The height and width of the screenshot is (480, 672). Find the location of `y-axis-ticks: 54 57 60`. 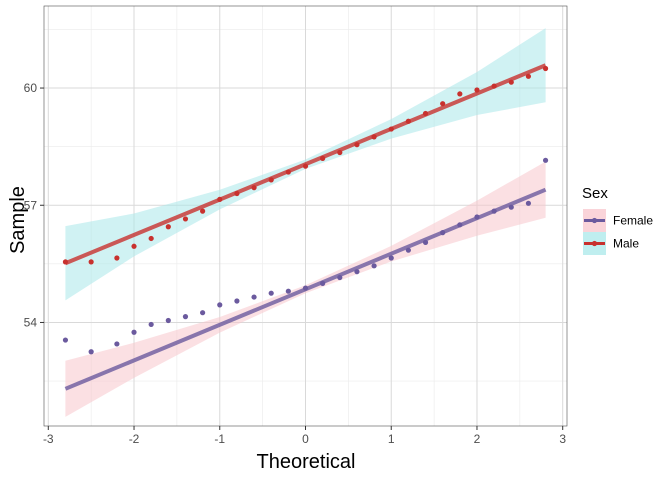

y-axis-ticks: 54 57 60 is located at coordinates (34, 205).